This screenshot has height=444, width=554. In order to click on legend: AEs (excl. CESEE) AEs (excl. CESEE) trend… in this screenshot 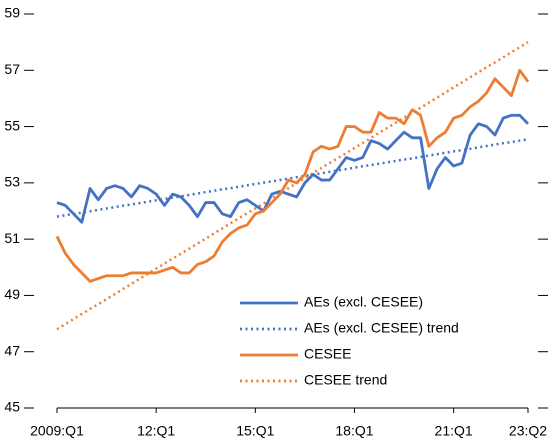, I will do `click(386, 343)`.